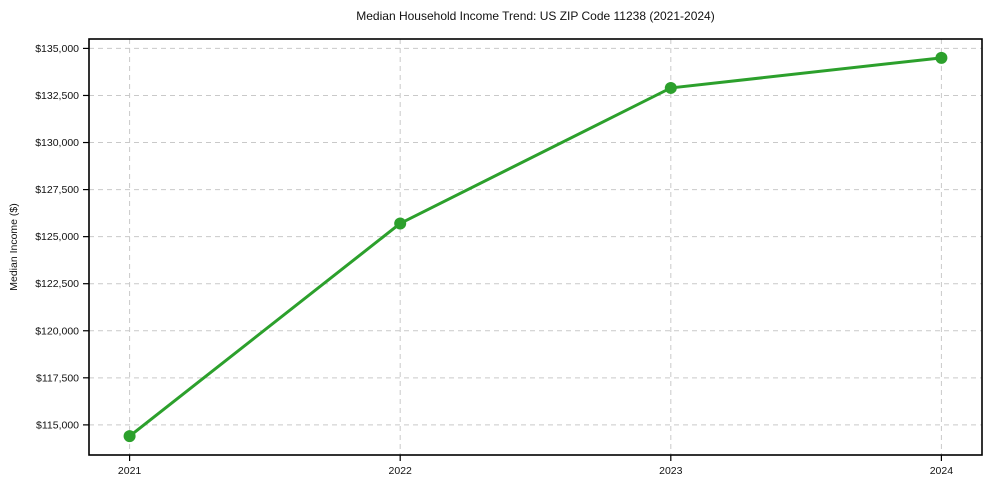 This screenshot has height=490, width=989. I want to click on x-tick-label: 2024, so click(942, 471).